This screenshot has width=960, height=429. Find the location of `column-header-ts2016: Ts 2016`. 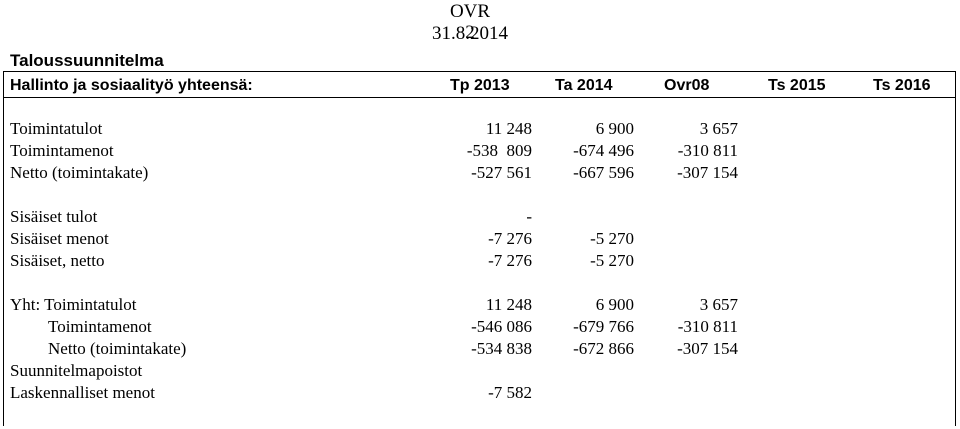

column-header-ts2016: Ts 2016 is located at coordinates (902, 85).